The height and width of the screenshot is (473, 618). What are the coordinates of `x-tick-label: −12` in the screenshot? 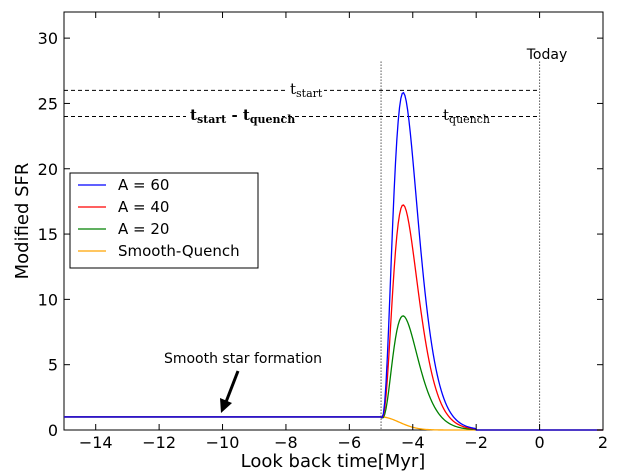 It's located at (159, 442).